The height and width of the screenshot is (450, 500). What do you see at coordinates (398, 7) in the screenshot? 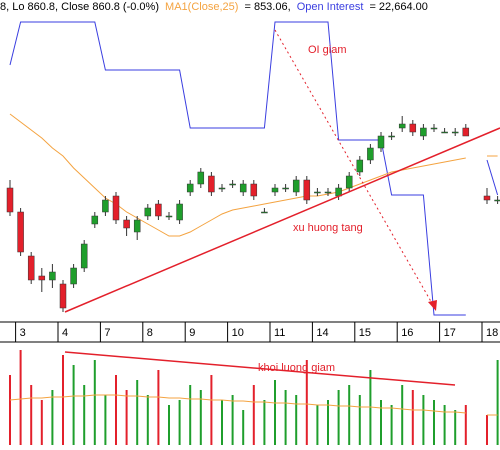
I see `oi-value: = 22,664.00` at bounding box center [398, 7].